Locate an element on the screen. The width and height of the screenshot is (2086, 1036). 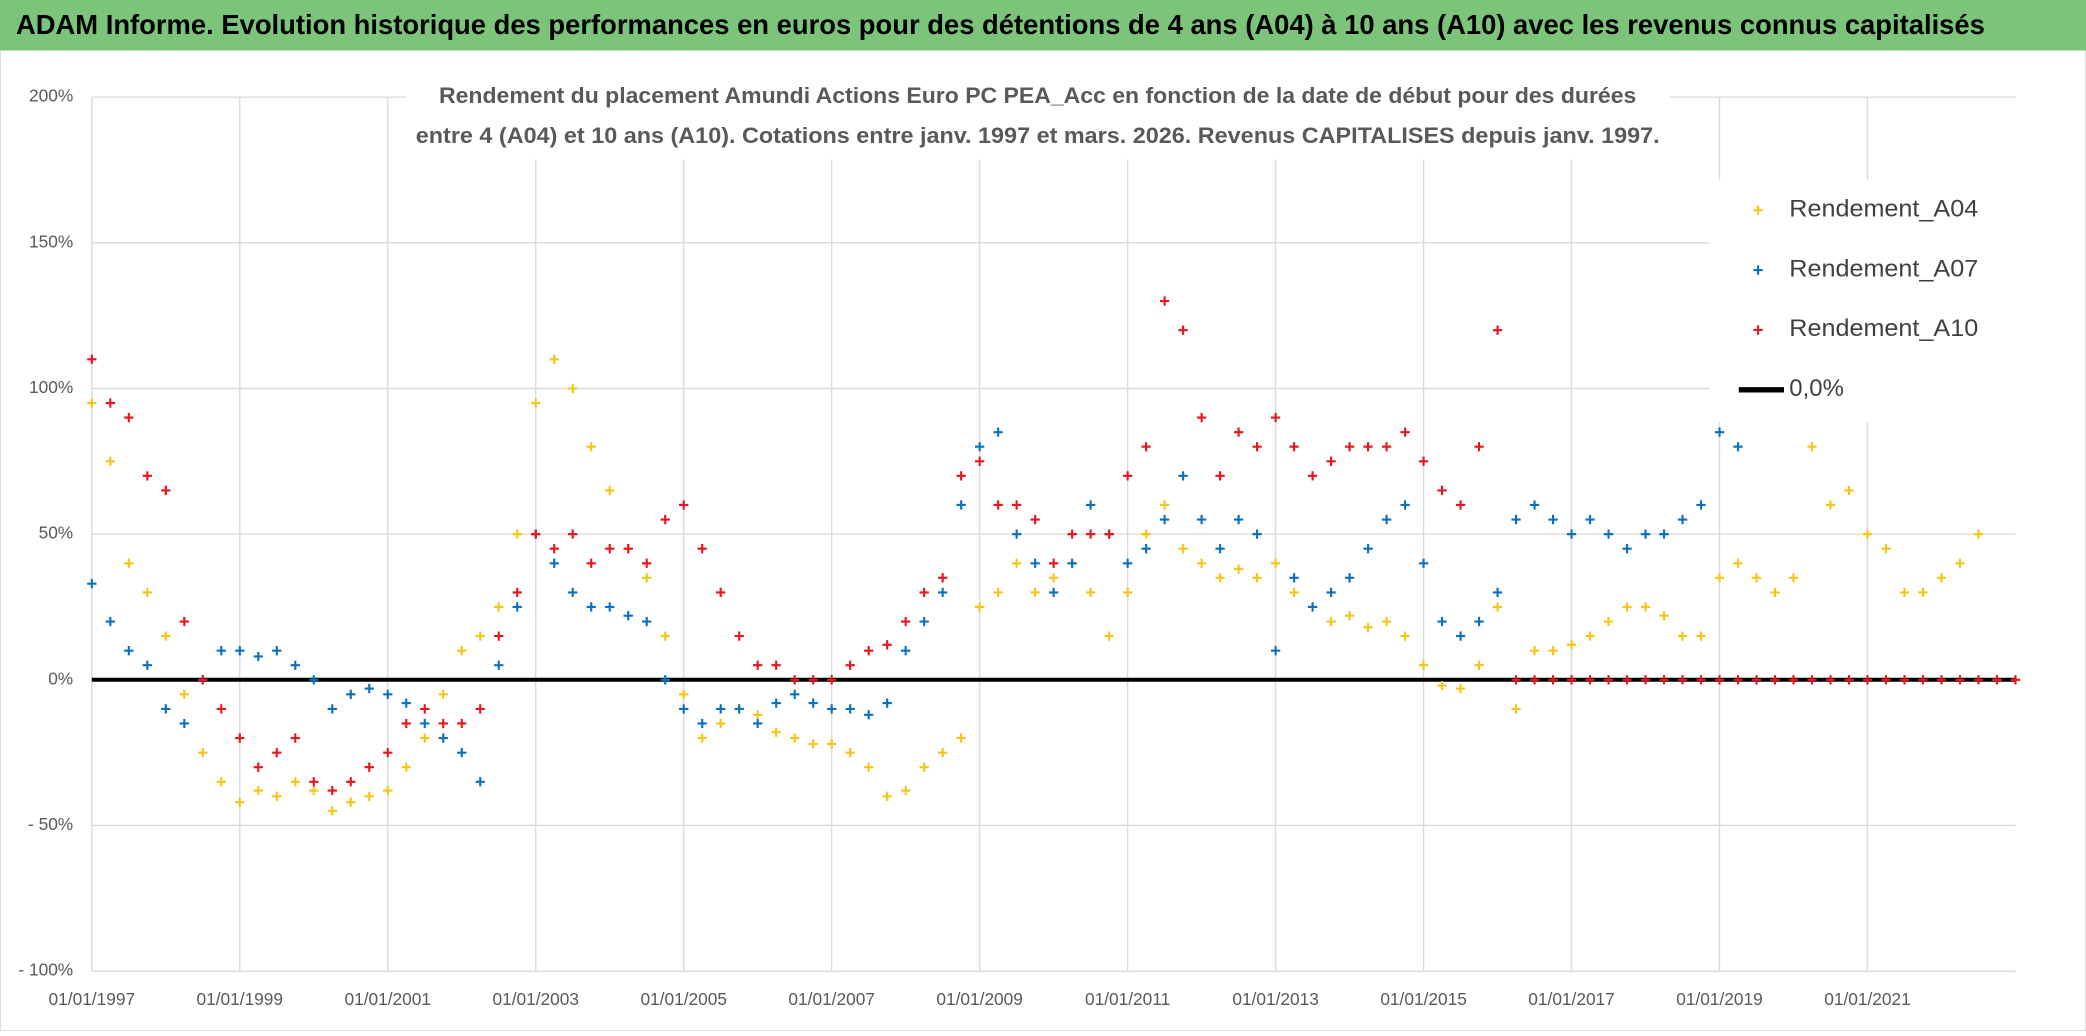
x-tick-label: 01/01/2005 is located at coordinates (683, 999).